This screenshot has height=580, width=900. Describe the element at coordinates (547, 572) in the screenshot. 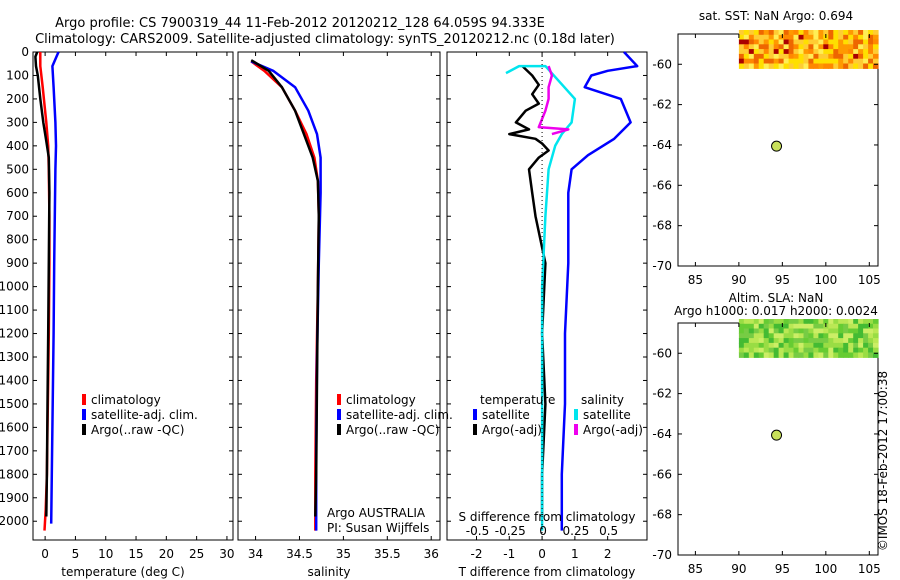

I see `x-axis-label: T difference from climatology` at that location.